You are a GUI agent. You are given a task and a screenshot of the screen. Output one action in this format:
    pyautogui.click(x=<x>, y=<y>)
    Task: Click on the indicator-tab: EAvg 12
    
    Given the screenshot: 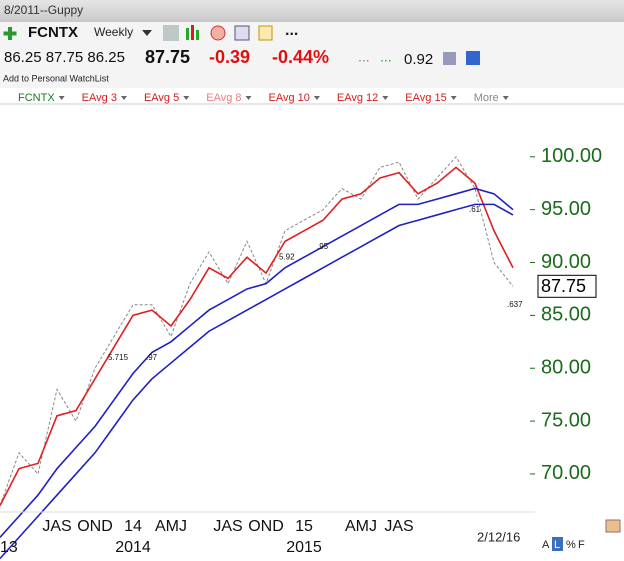 What is the action you would take?
    pyautogui.click(x=357, y=98)
    